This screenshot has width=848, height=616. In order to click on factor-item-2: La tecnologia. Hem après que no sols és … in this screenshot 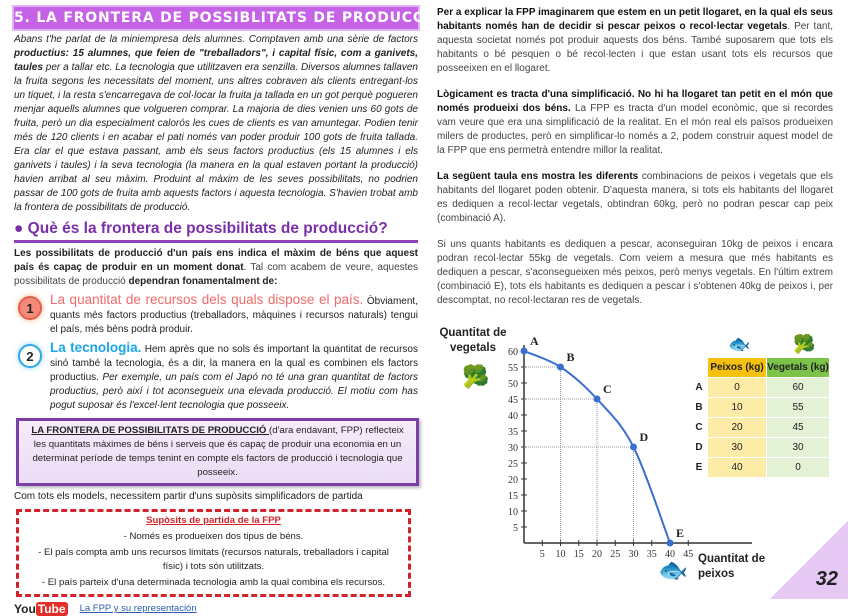, I will do `click(234, 377)`.